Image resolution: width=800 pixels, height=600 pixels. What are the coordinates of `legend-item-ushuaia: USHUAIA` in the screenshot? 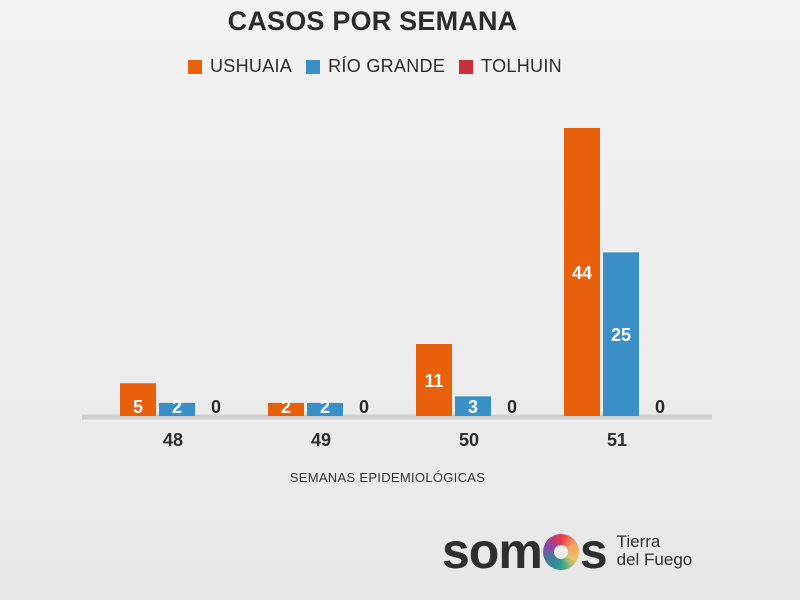 It's located at (240, 66).